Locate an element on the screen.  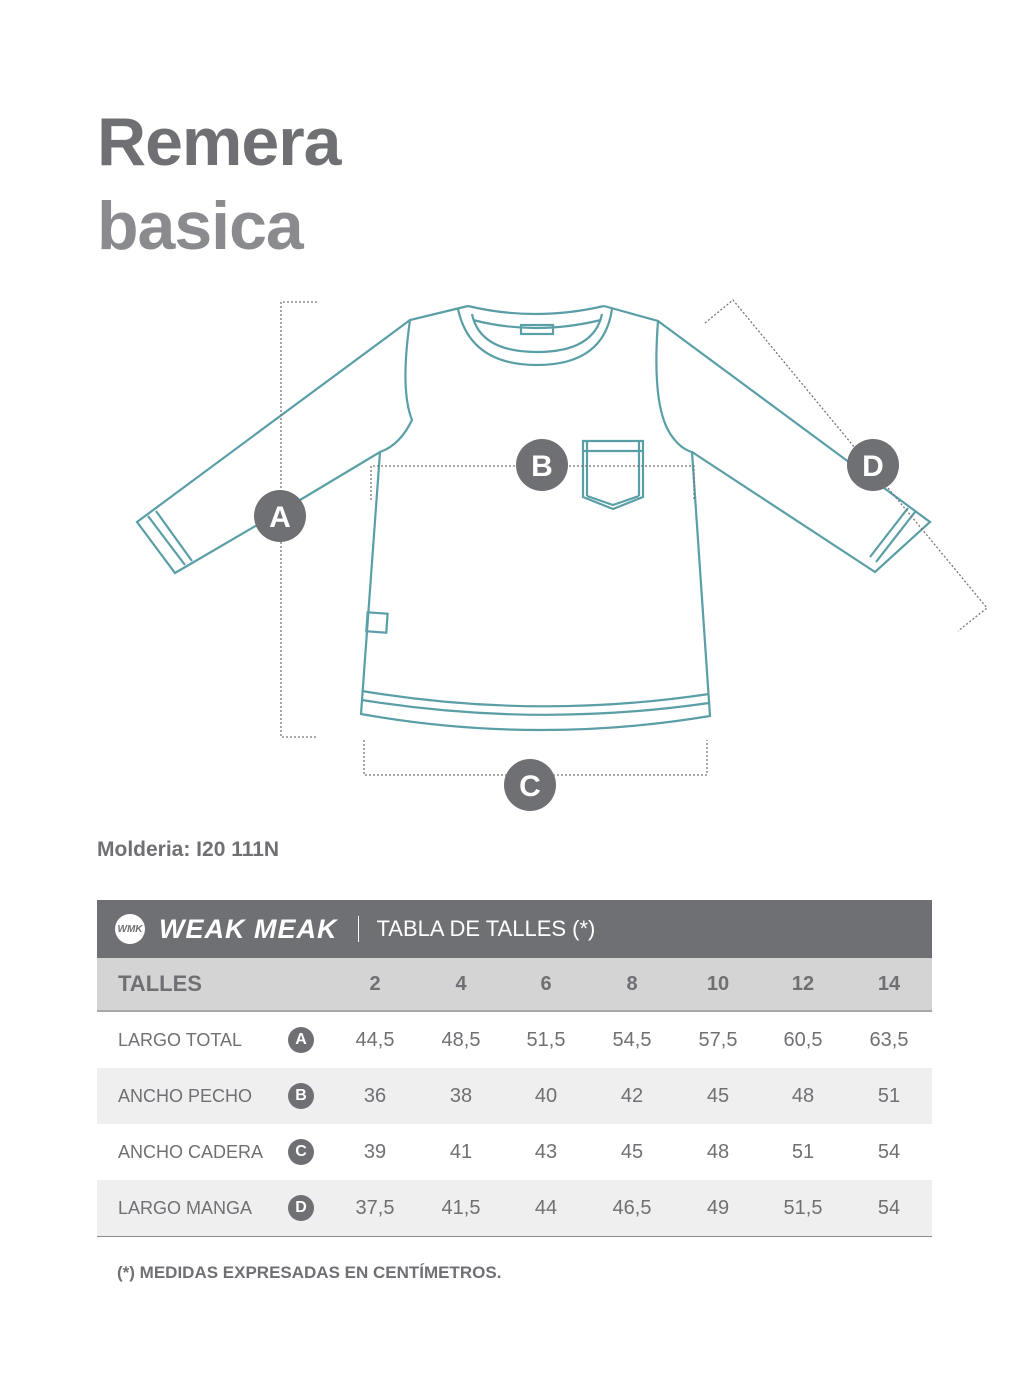
footnote: (*) MEDIDAS EXPRESADAS EN CENTÍMETROS. is located at coordinates (309, 1272).